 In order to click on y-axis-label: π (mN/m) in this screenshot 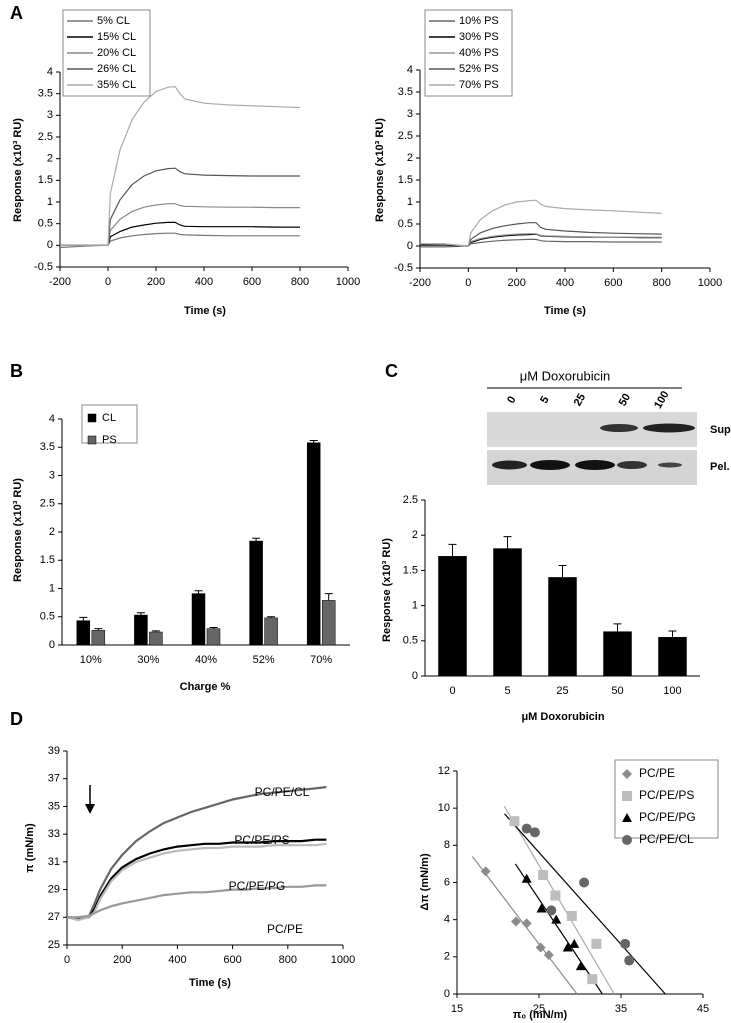, I will do `click(30, 848)`.